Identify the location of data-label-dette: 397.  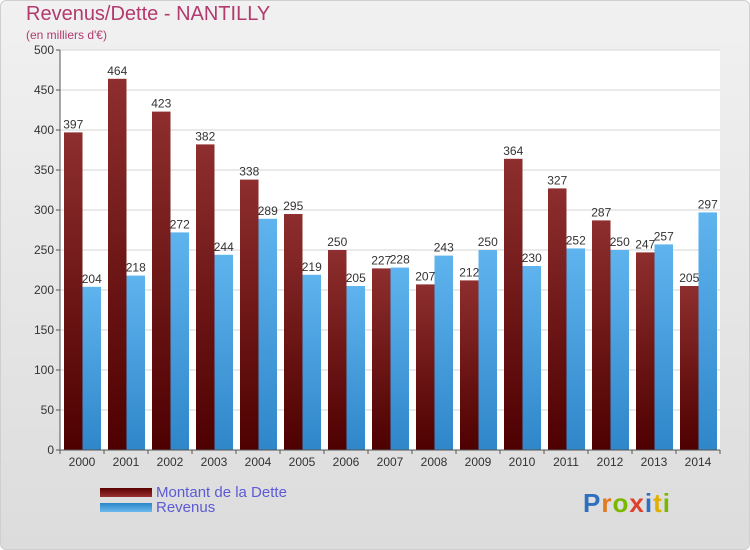
(73, 124).